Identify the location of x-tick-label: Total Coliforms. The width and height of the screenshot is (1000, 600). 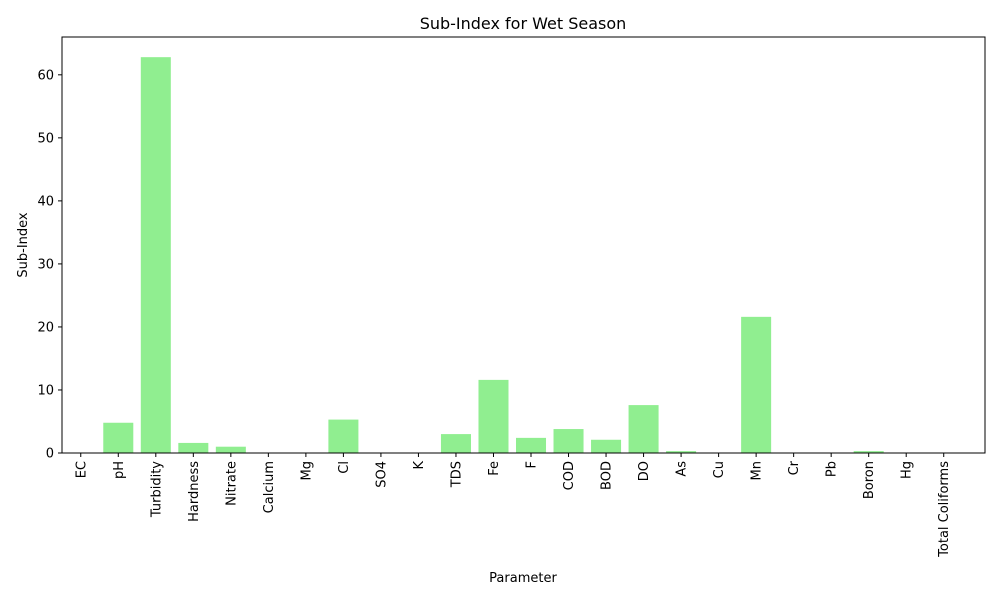
(944, 509).